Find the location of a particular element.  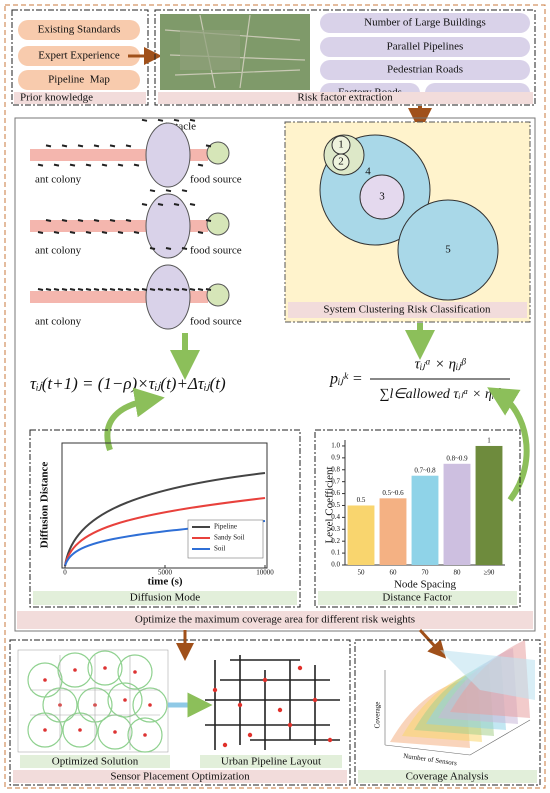

sensor-left-label: Optimized Solution is located at coordinates (95, 762).